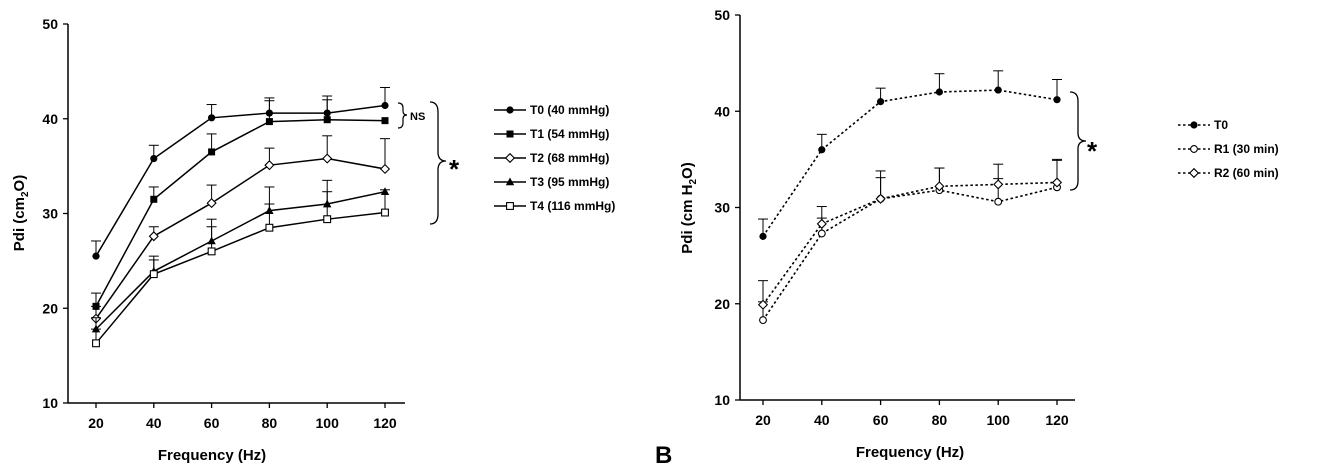 This screenshot has width=1317, height=465. I want to click on y-axis-title: Pdi (cm2O), so click(21, 213).